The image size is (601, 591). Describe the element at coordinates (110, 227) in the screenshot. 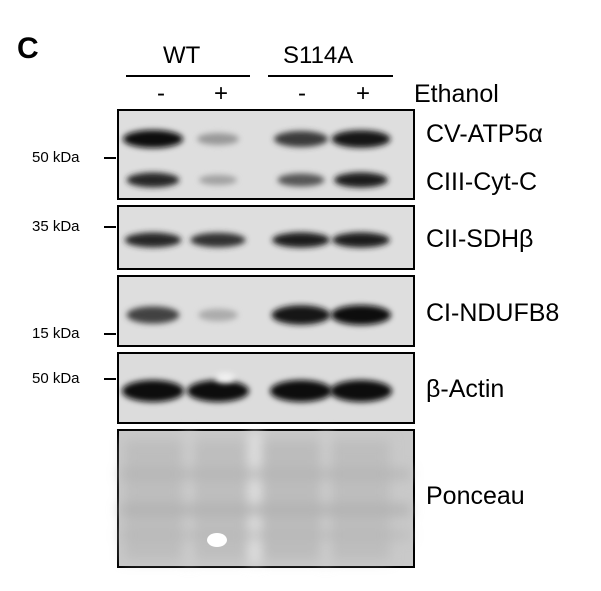

I see `mw-tick-35kda` at that location.